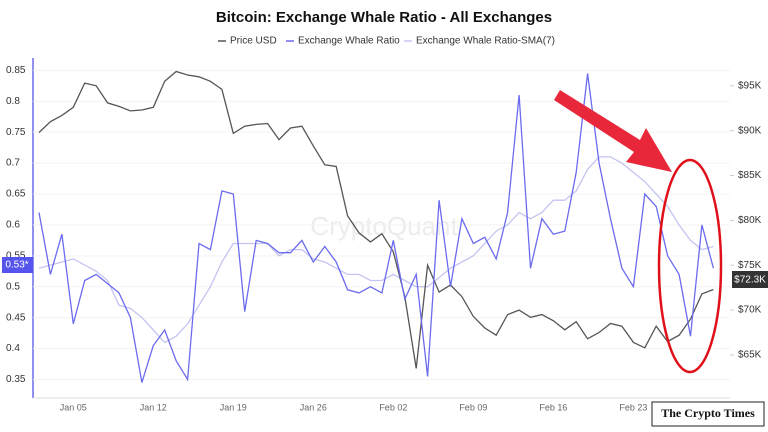 The image size is (768, 432). What do you see at coordinates (16, 194) in the screenshot?
I see `y-tick-label: 0.65` at bounding box center [16, 194].